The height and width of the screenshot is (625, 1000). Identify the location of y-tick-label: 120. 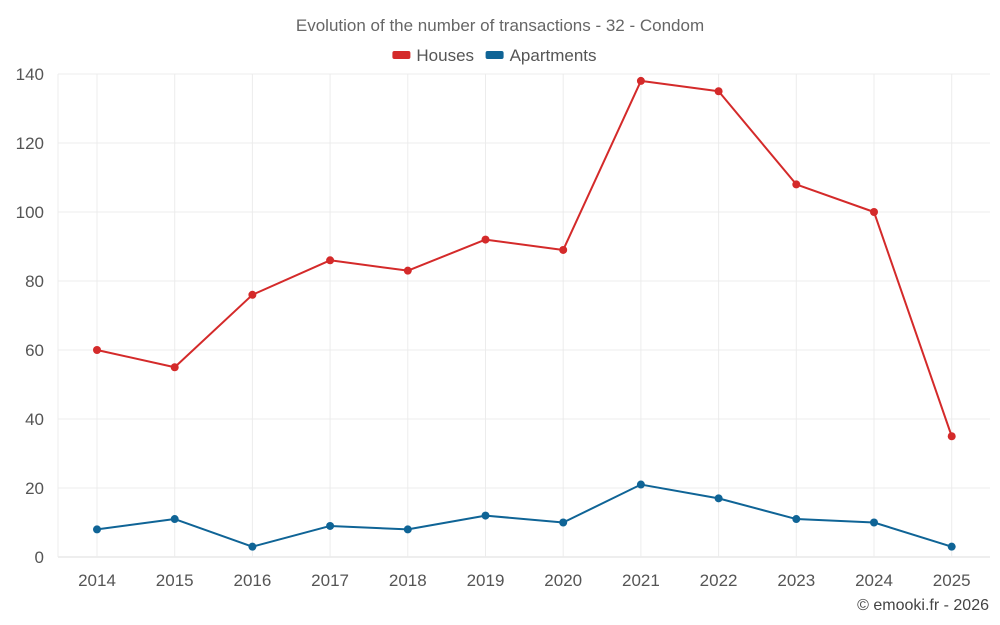
(30, 143).